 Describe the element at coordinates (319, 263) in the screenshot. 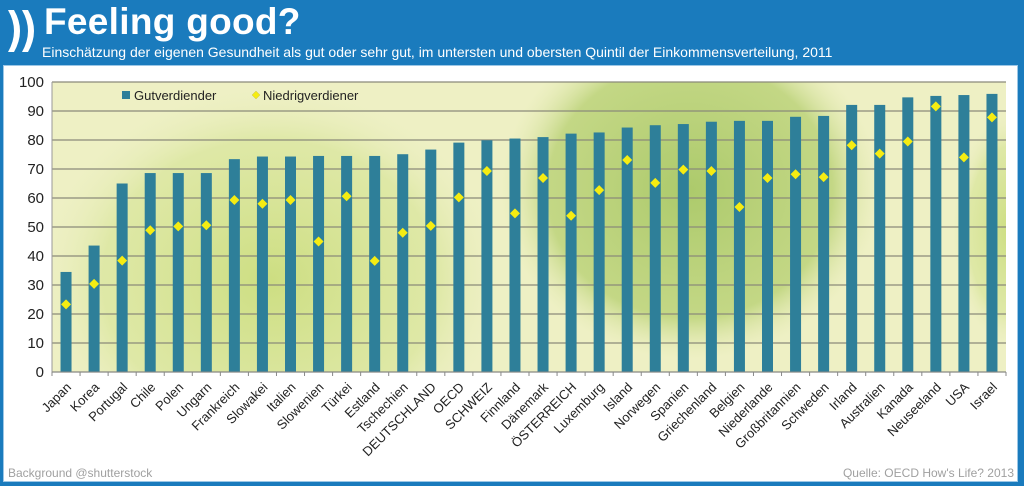

I see `bar-slowenien` at that location.